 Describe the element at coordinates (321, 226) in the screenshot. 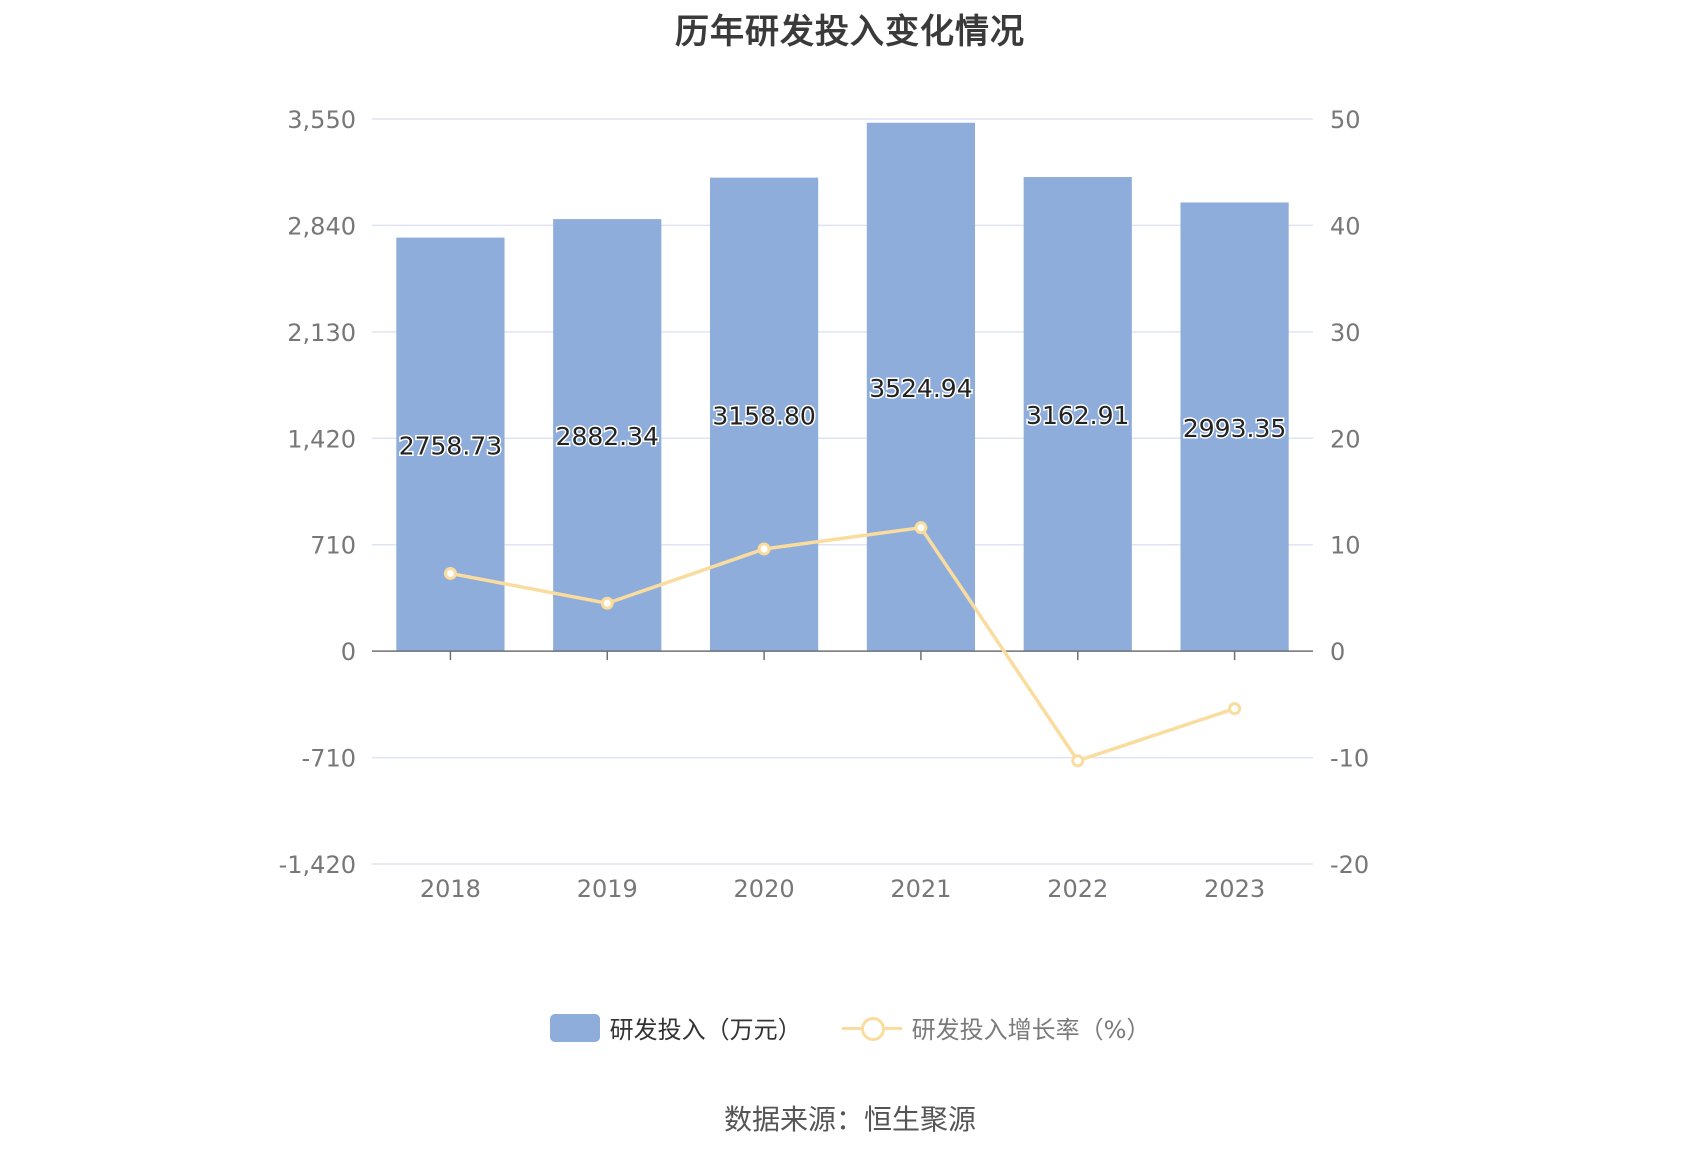

I see `y-left-tick-label: 2,840` at that location.